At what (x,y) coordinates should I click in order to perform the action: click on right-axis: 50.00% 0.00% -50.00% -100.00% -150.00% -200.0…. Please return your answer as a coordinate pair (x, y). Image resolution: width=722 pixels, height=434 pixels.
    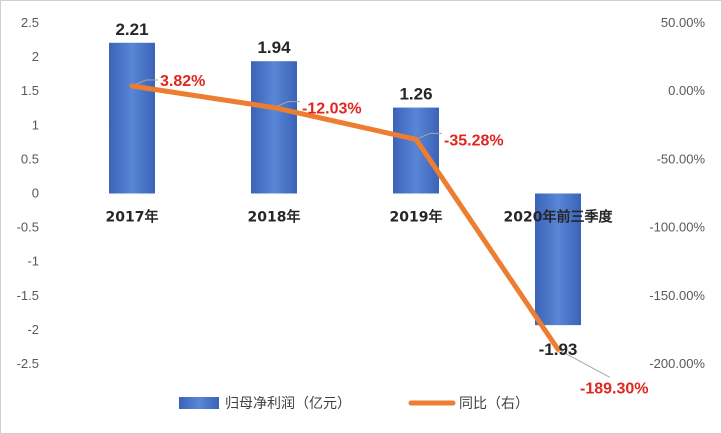
    Looking at the image, I should click on (677, 193).